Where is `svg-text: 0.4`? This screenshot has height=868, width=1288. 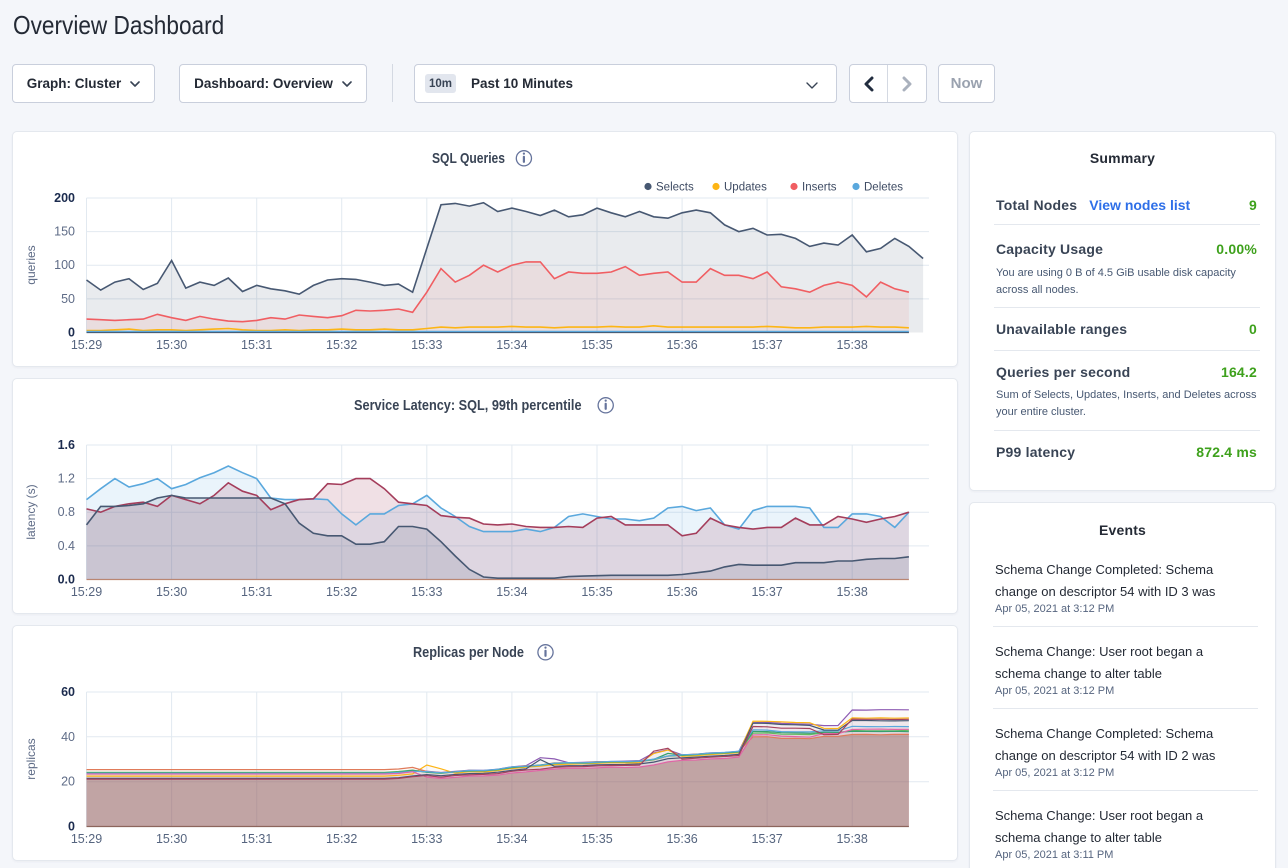
svg-text: 0.4 is located at coordinates (66, 546).